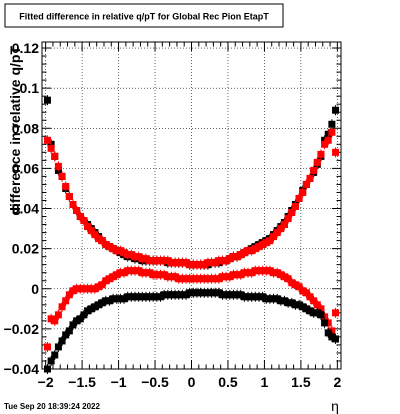  What do you see at coordinates (46, 382) in the screenshot?
I see `x-tick-label: −2` at bounding box center [46, 382].